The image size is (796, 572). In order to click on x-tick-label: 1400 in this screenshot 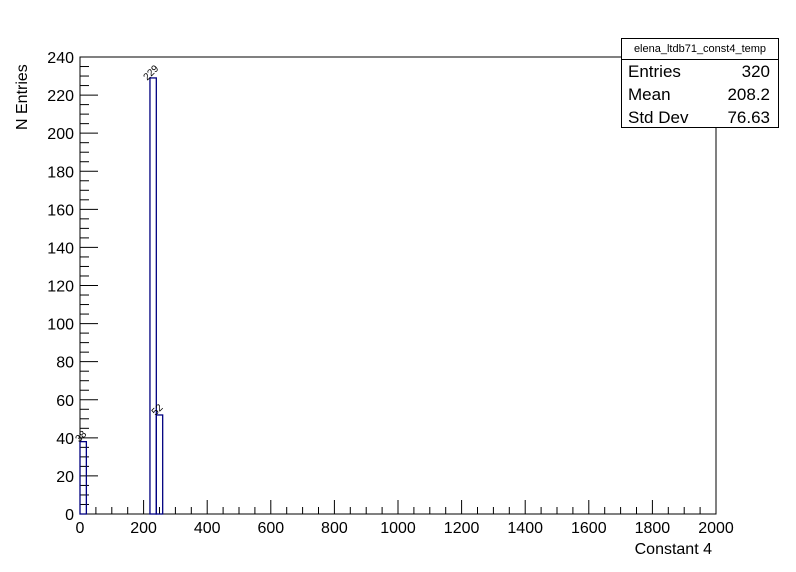, I will do `click(525, 528)`.